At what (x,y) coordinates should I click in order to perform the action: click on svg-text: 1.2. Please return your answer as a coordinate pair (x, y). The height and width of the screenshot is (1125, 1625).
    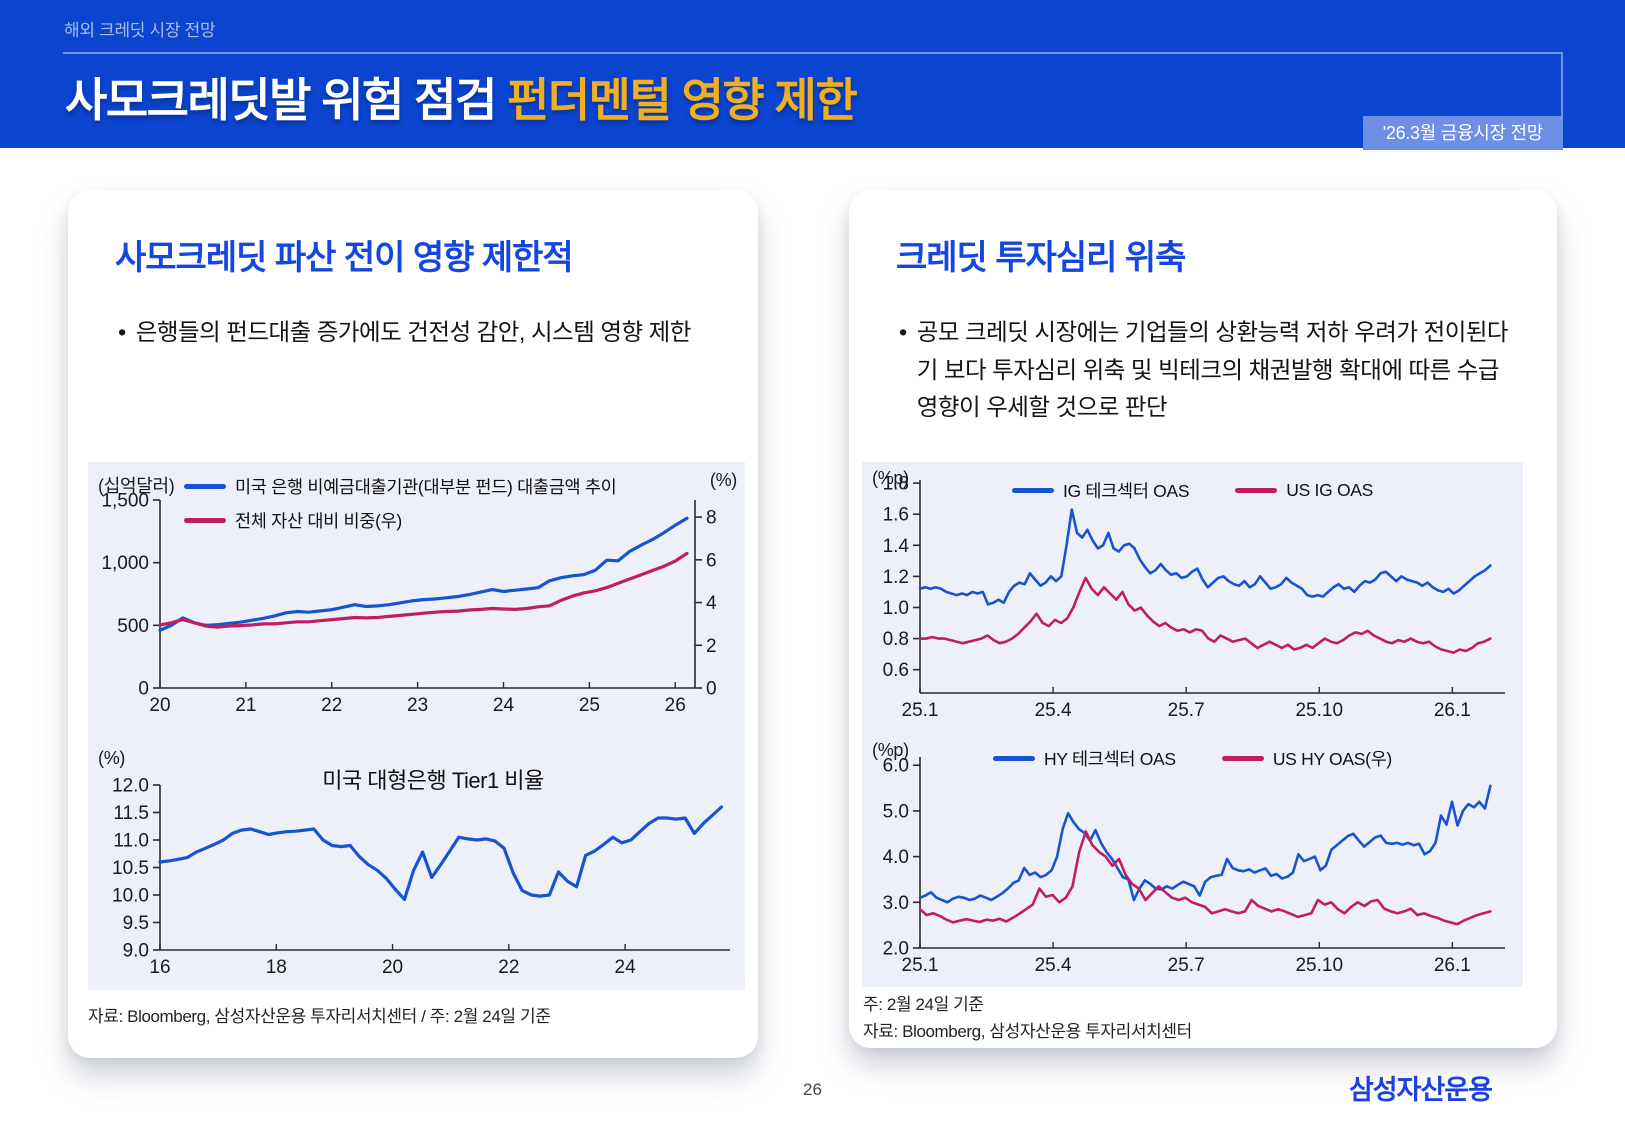
    Looking at the image, I should click on (896, 577).